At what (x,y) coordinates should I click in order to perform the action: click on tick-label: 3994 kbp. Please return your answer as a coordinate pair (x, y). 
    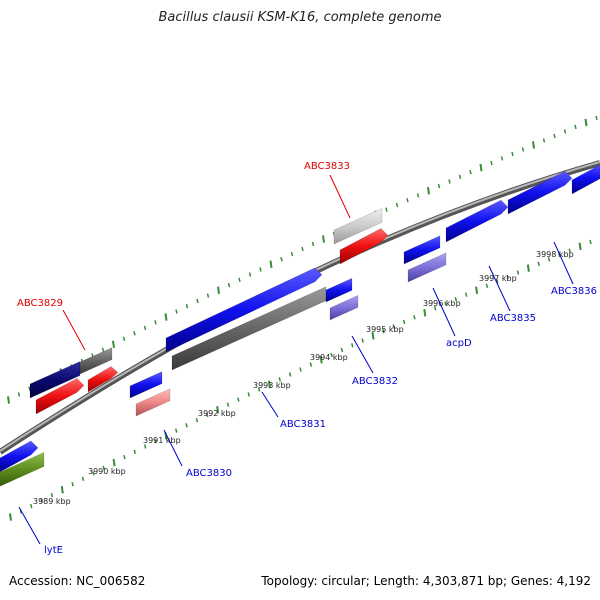
    Looking at the image, I should click on (329, 357).